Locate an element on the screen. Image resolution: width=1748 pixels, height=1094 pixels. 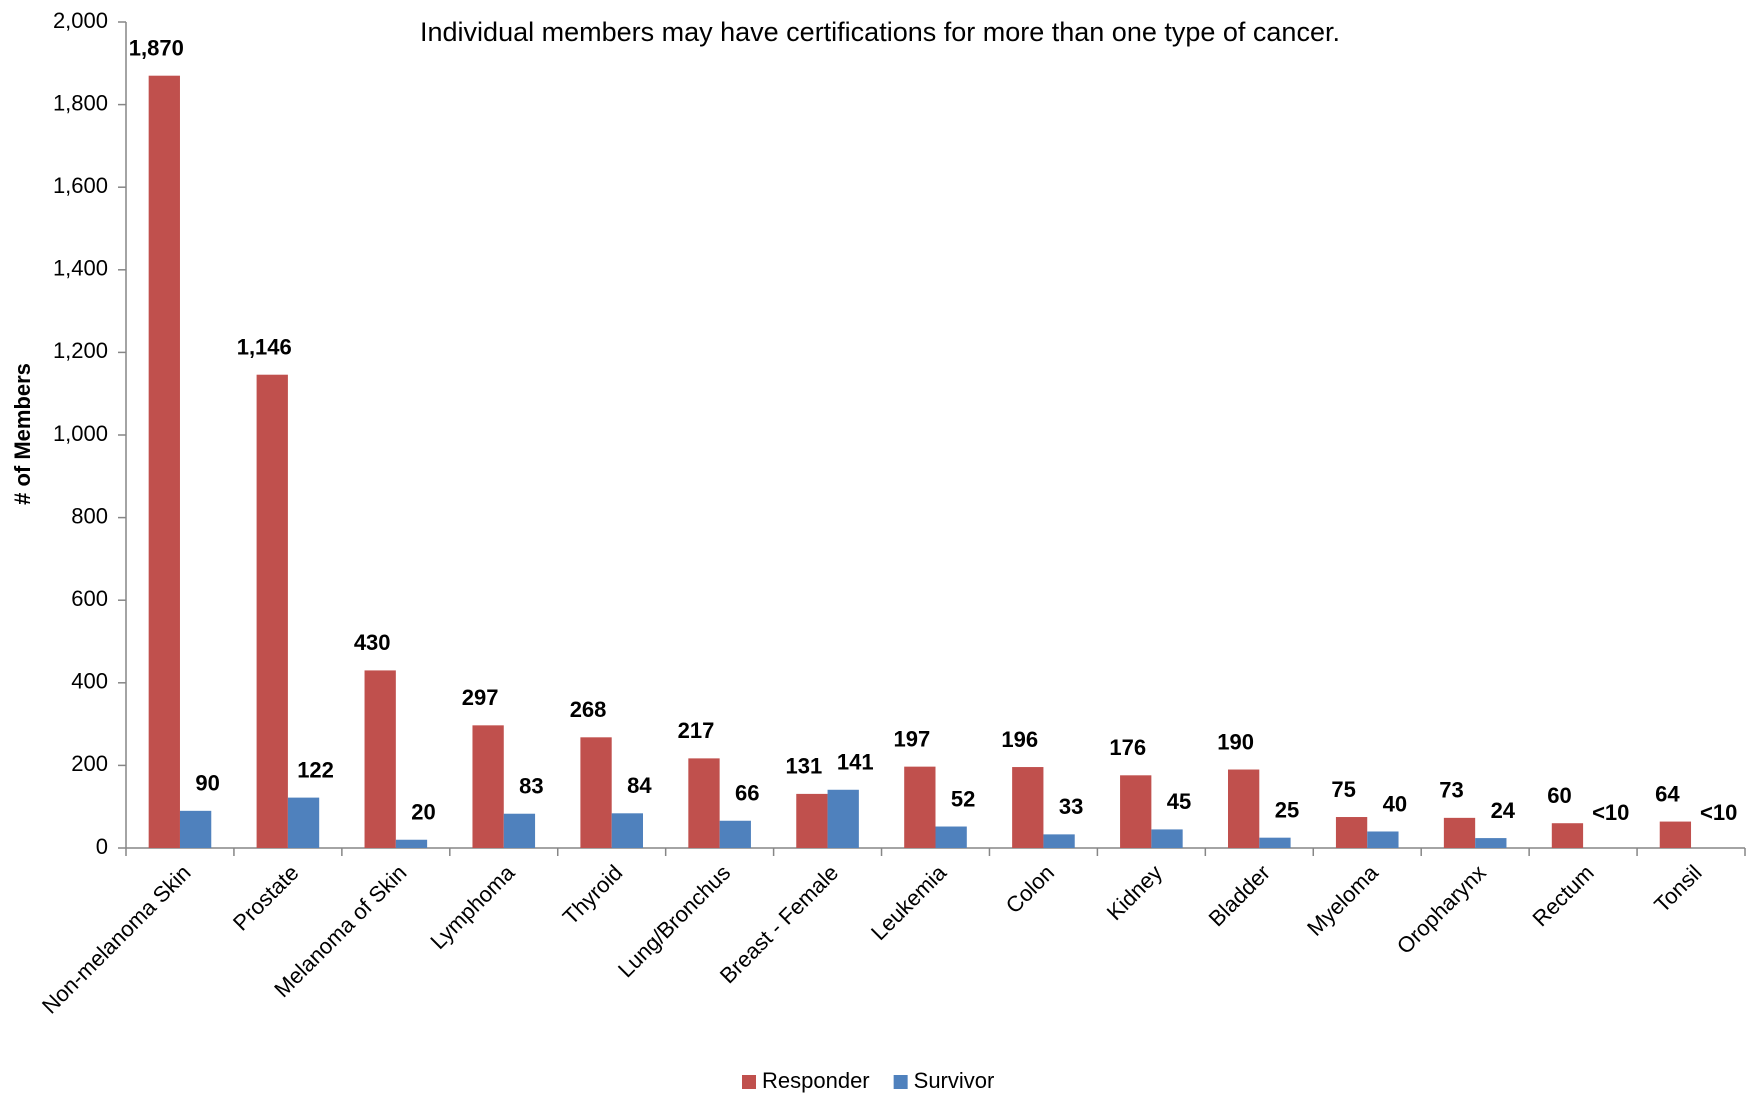
legend-label: Survivor is located at coordinates (954, 1080).